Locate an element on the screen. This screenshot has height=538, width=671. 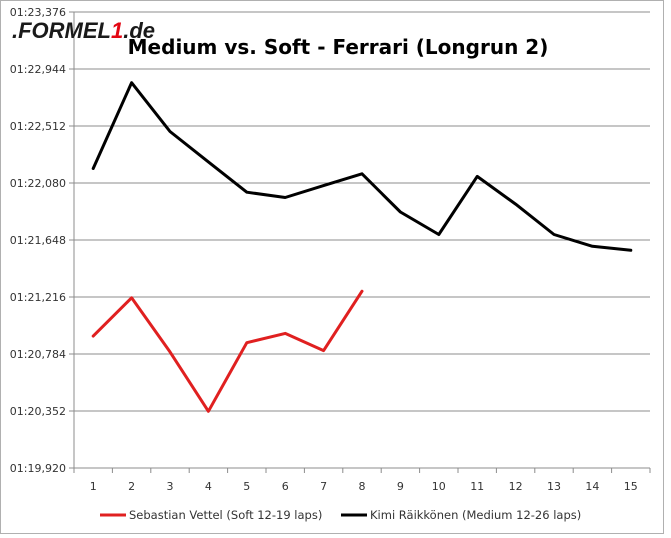
logo-digit: 1 is located at coordinates (117, 30).